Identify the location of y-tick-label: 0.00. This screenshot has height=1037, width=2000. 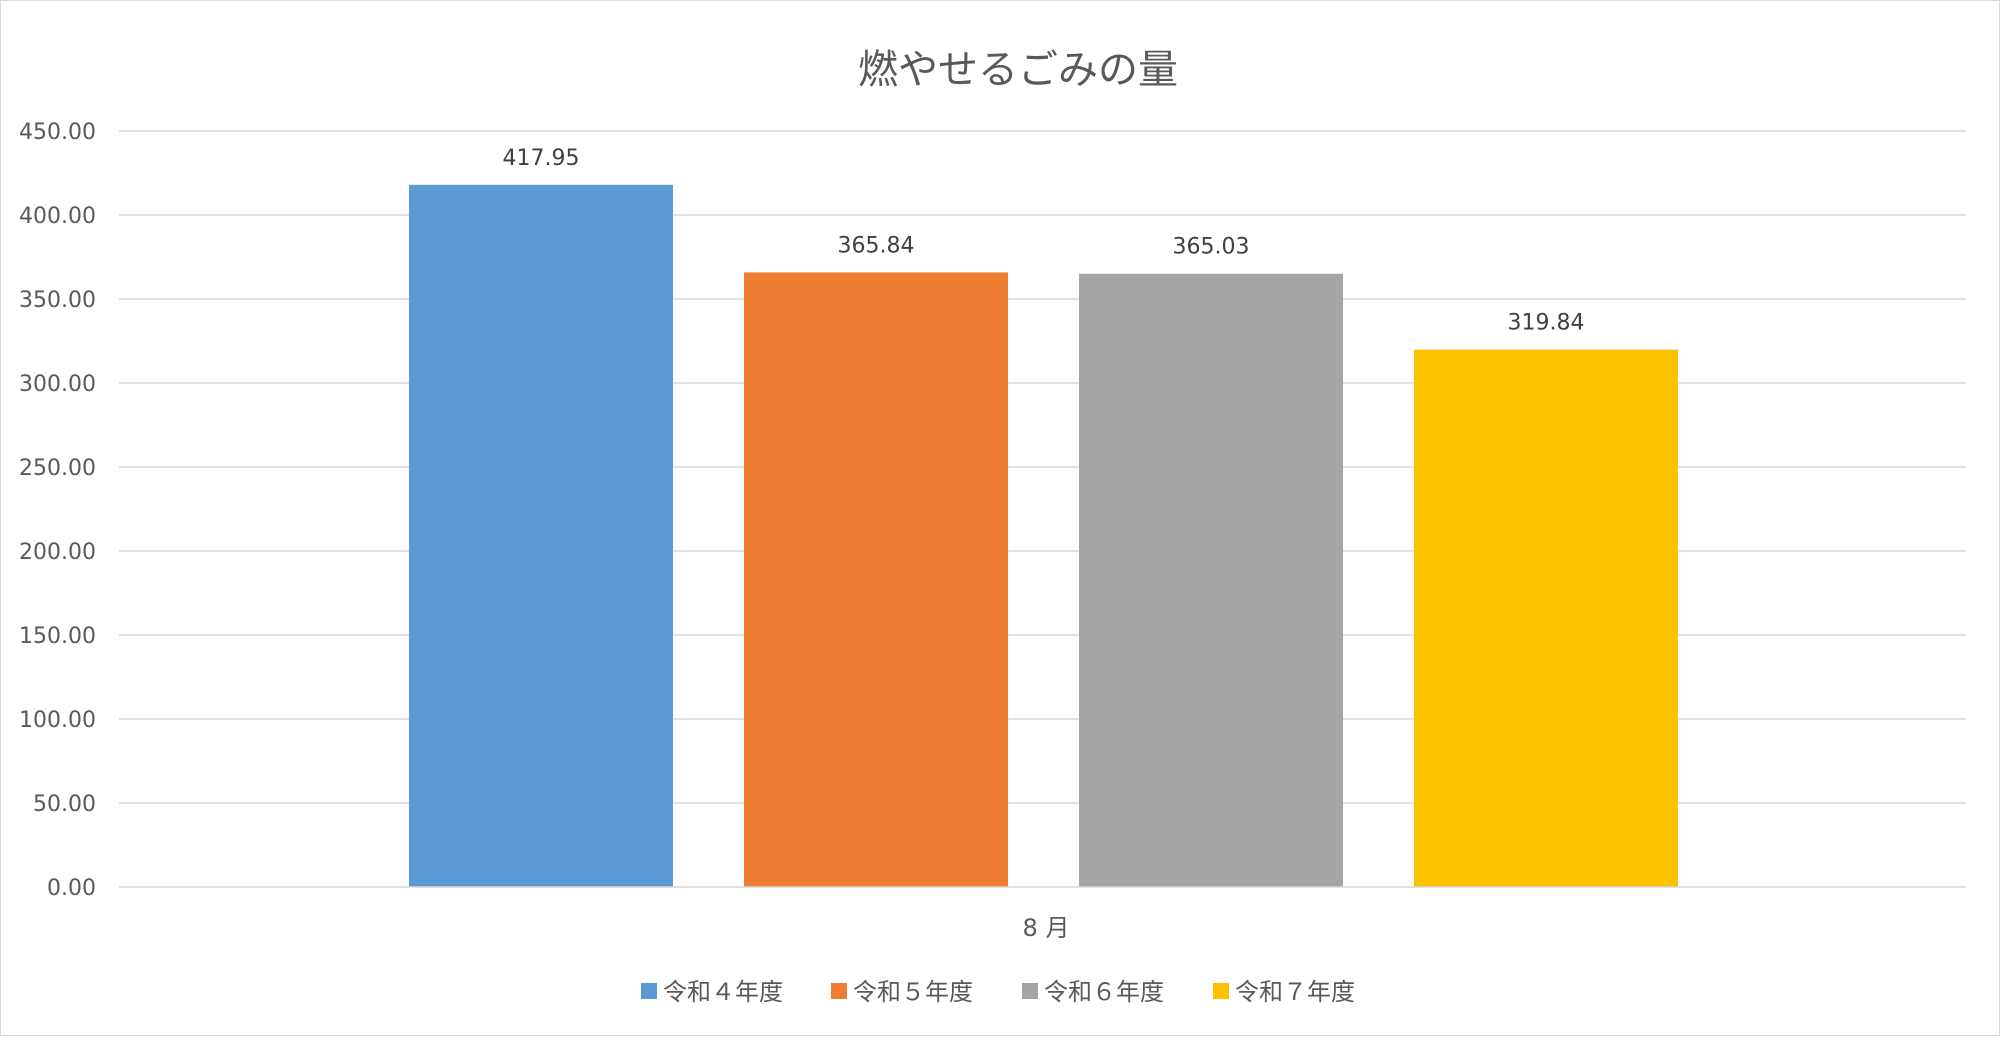
(71, 888).